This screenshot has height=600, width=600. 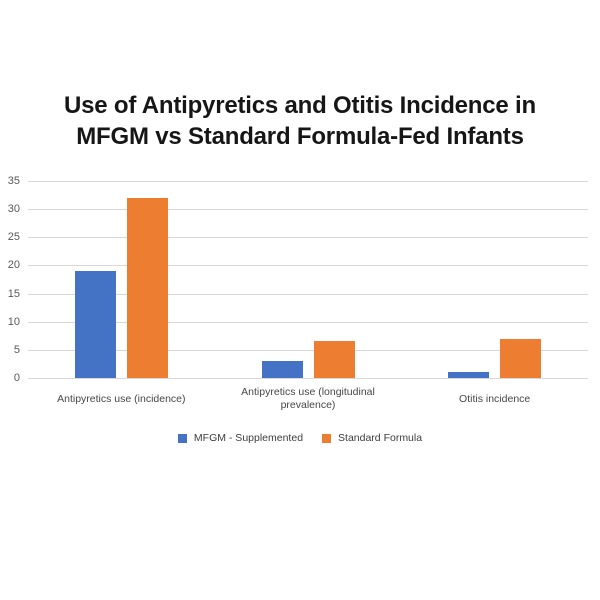 I want to click on y-tick-label-0: 0, so click(x=16, y=378).